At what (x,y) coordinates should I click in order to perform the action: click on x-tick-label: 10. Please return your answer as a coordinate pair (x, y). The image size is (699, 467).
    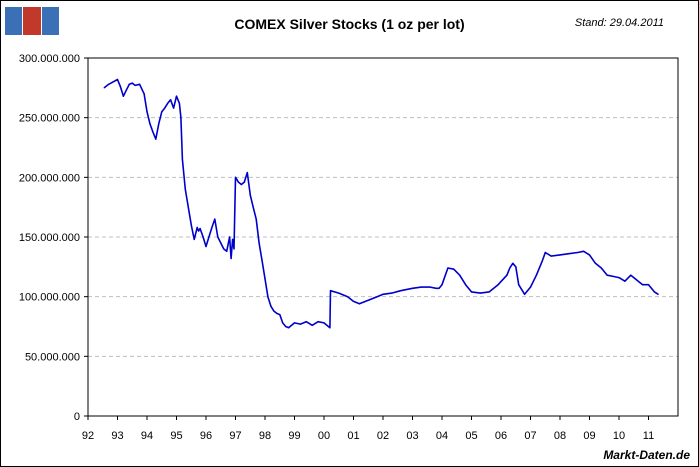
    Looking at the image, I should click on (619, 436).